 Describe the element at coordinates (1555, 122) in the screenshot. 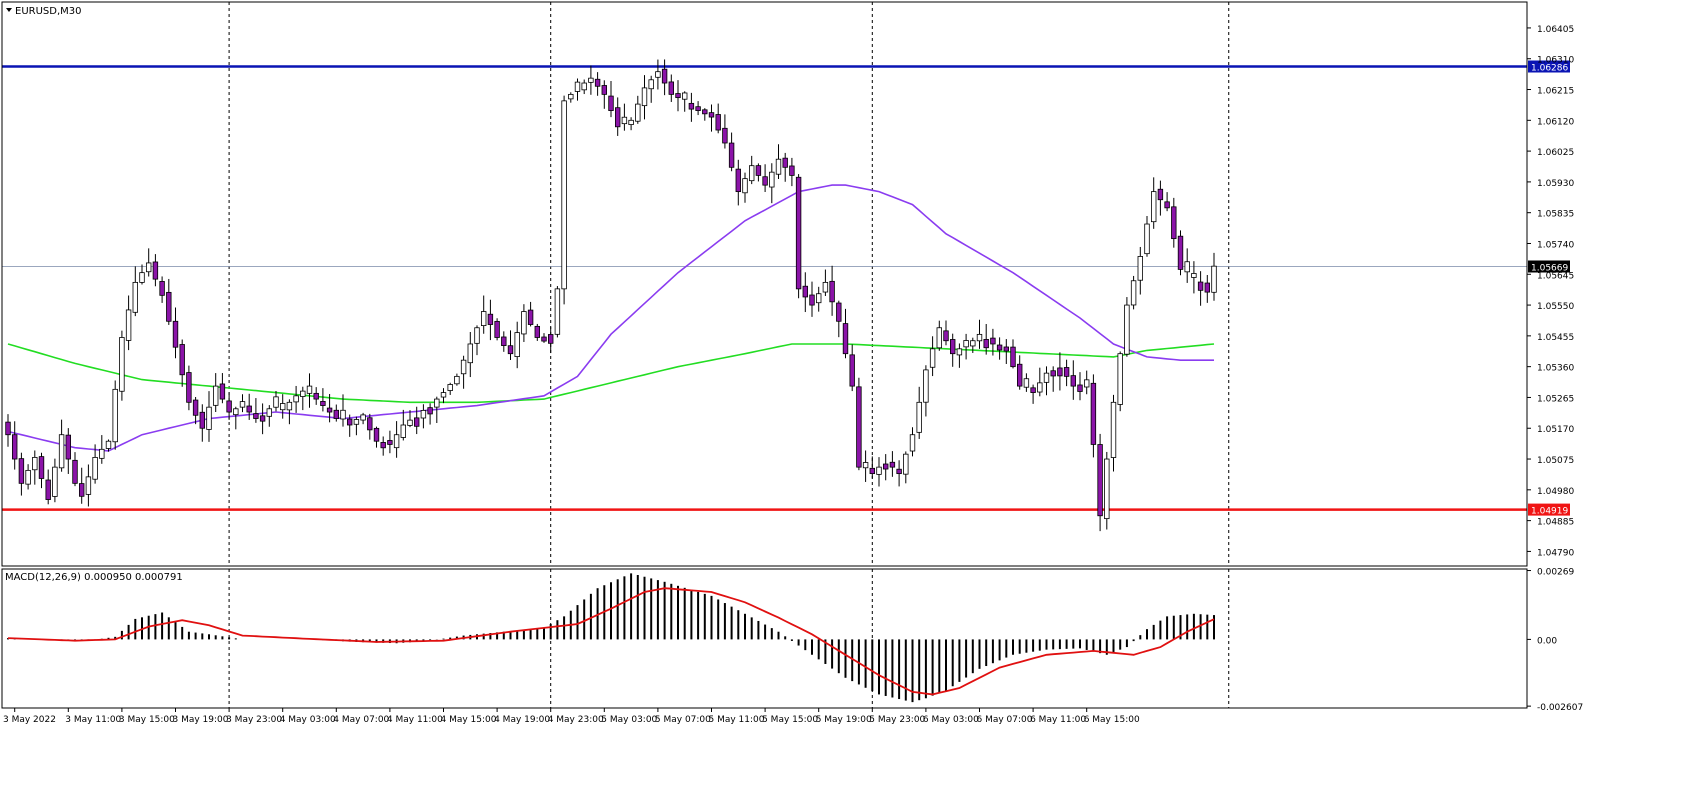

I see `price-tick-label: 1.06120` at that location.